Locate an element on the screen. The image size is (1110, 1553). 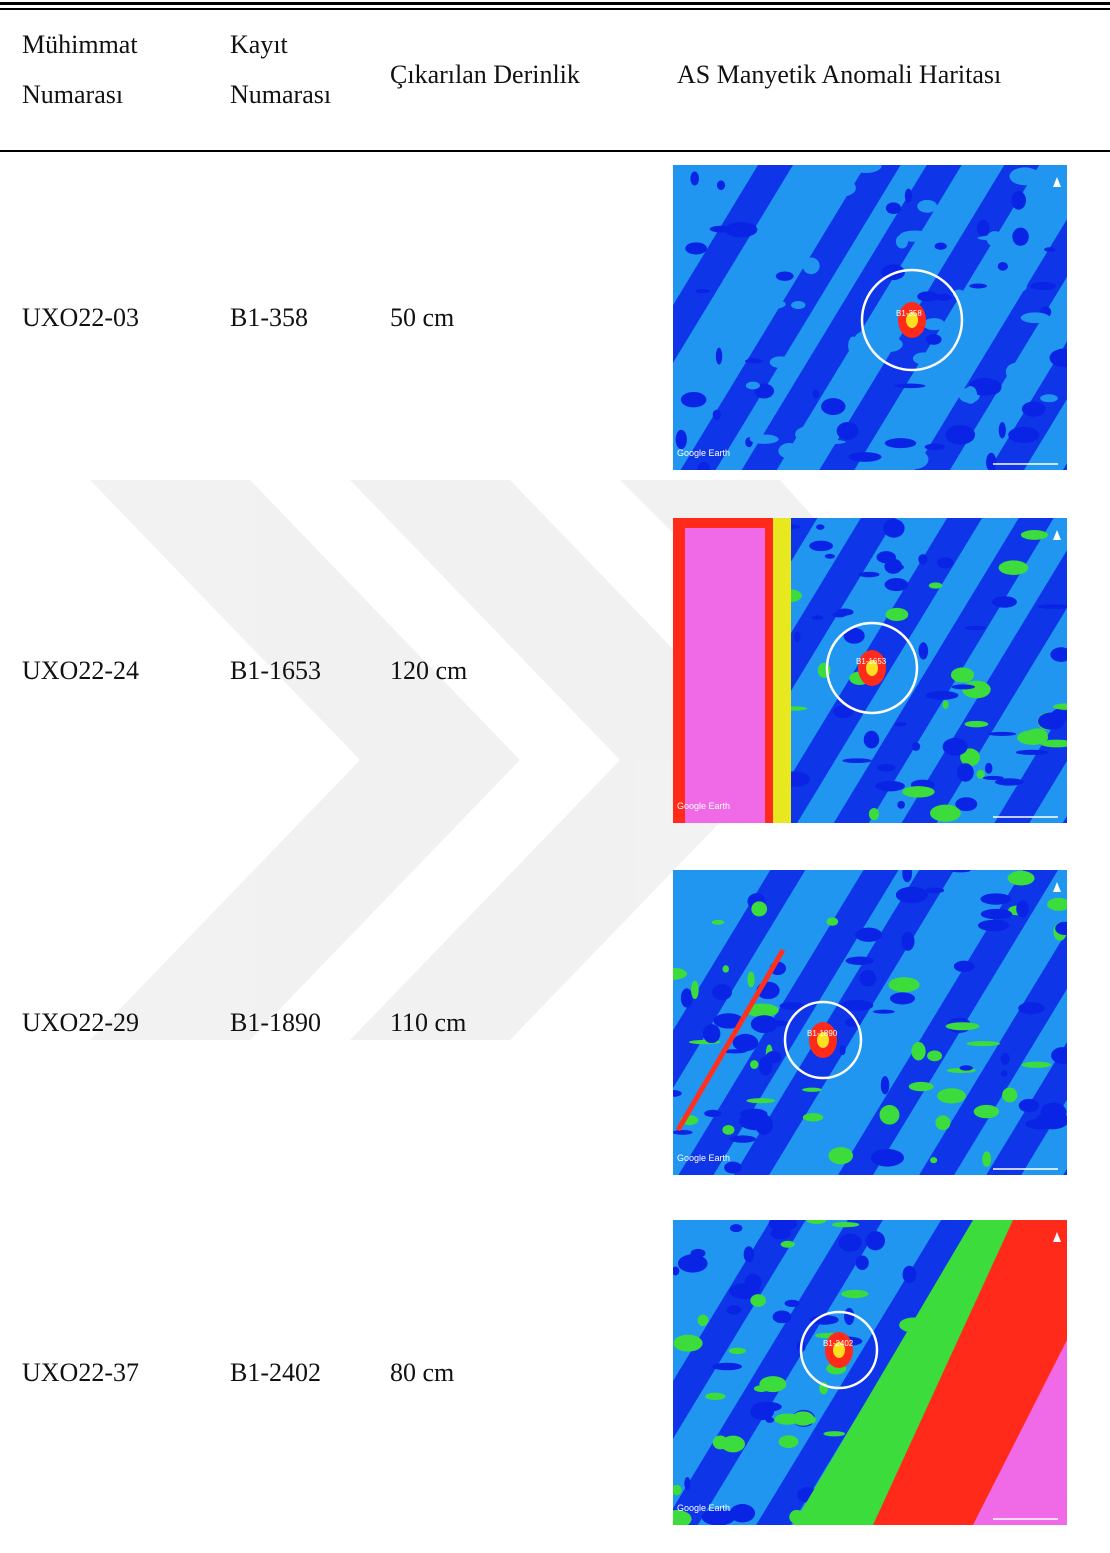
map-label: B1-1890 is located at coordinates (822, 1033).